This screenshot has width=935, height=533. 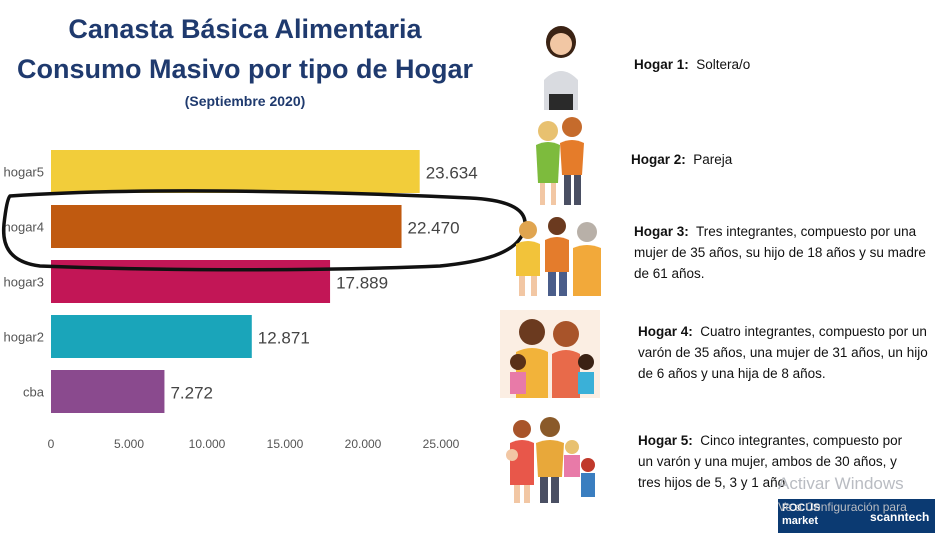 What do you see at coordinates (108, 391) in the screenshot?
I see `bar-cba` at bounding box center [108, 391].